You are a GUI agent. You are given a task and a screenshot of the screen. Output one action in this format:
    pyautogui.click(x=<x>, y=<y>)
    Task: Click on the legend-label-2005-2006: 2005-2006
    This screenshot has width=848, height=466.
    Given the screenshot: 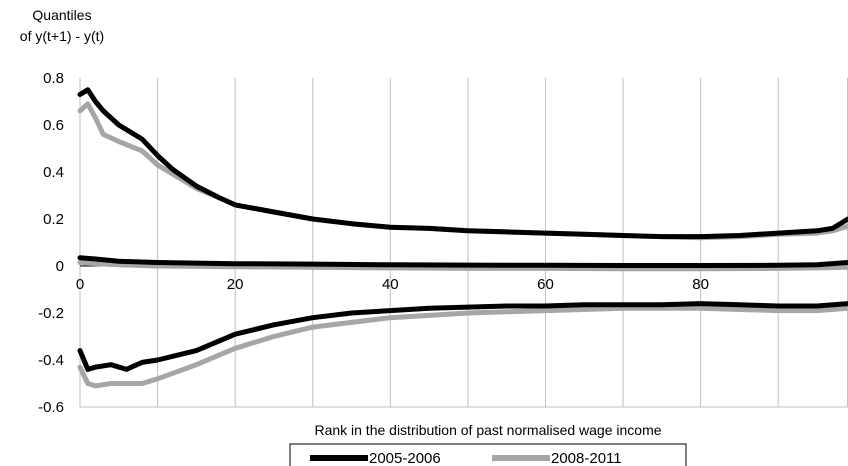 What is the action you would take?
    pyautogui.click(x=405, y=458)
    